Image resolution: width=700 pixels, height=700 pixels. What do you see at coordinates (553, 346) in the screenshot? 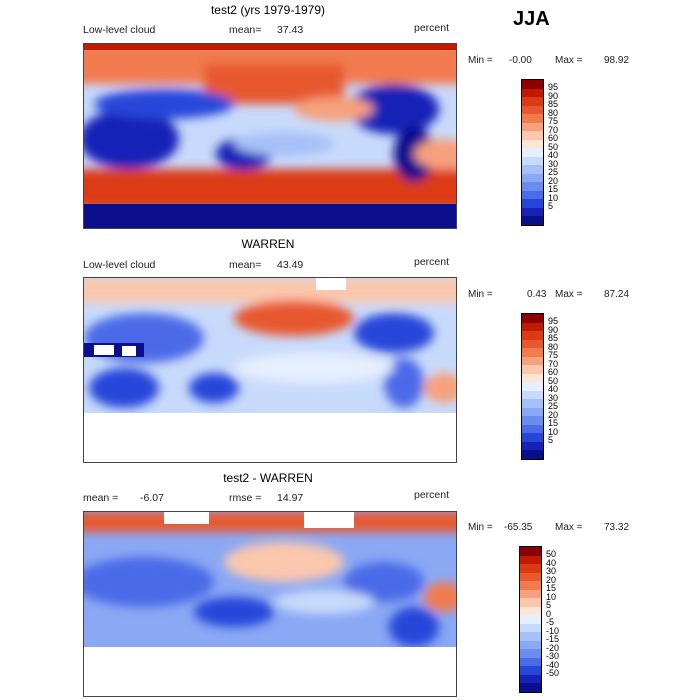
I see `colorbar-tick-label: 80` at bounding box center [553, 346].